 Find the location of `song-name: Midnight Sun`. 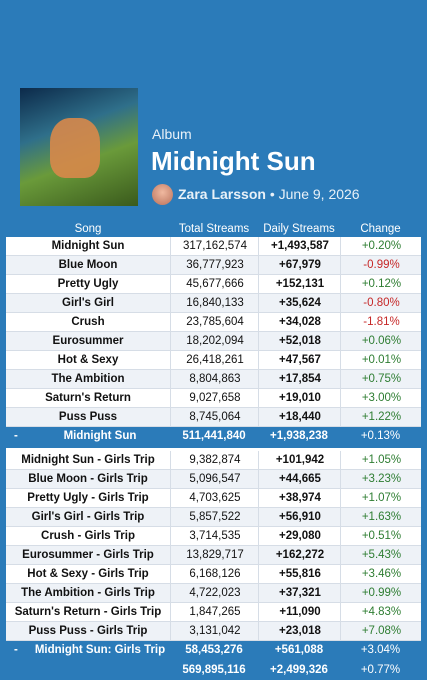

song-name: Midnight Sun is located at coordinates (88, 246).